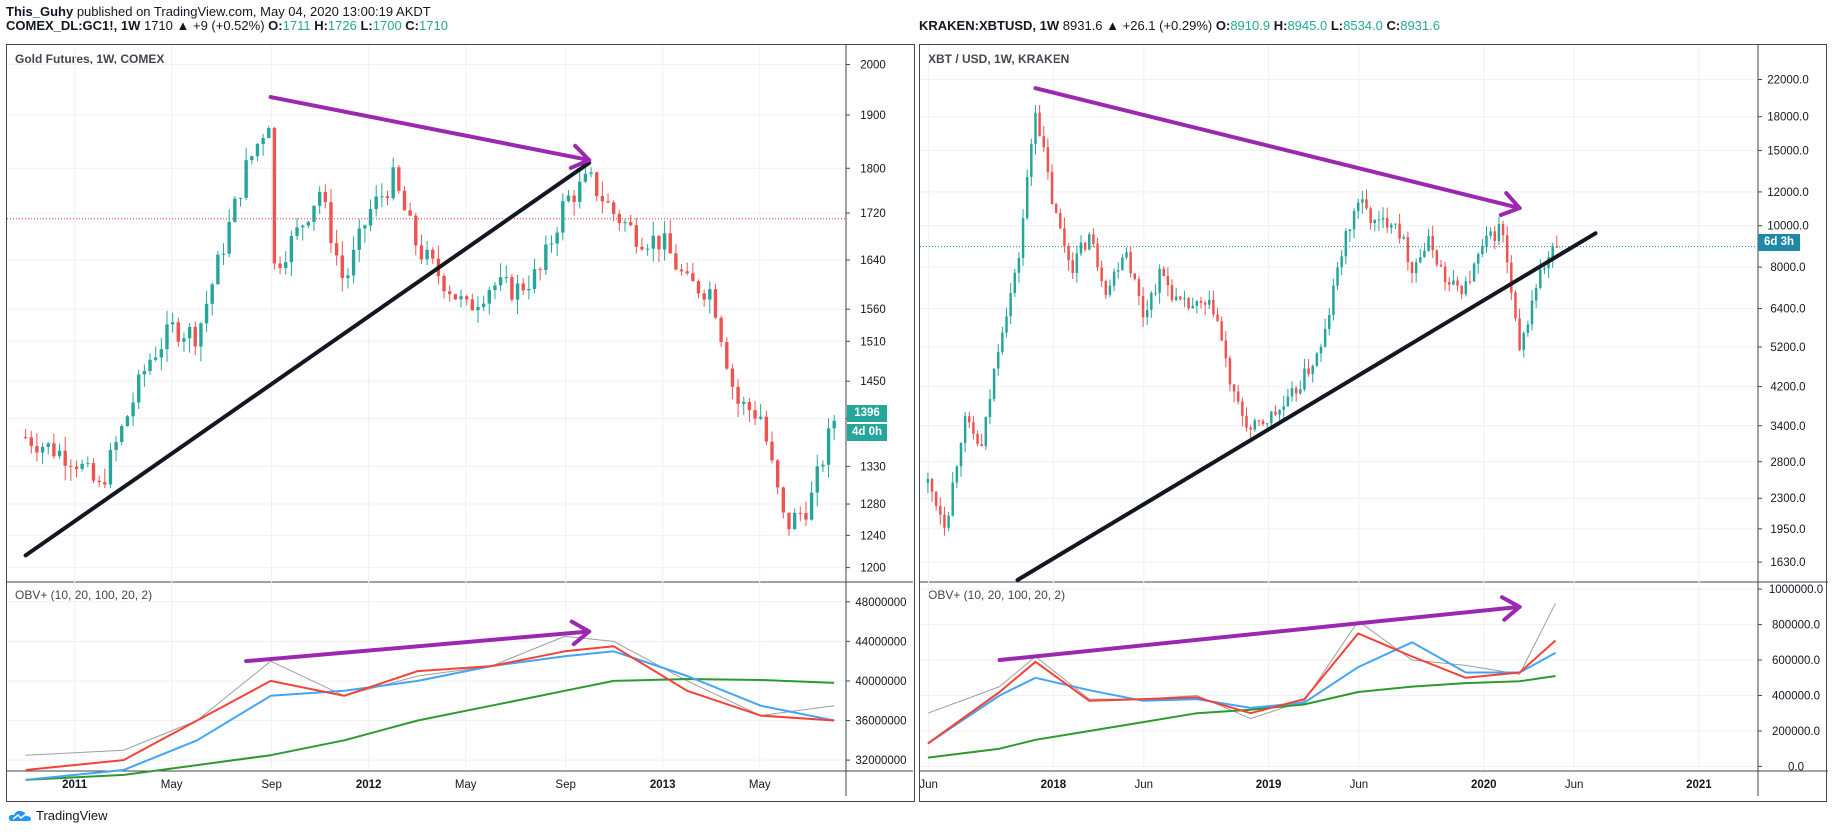 The height and width of the screenshot is (837, 1833). What do you see at coordinates (90, 59) in the screenshot?
I see `left-pane-title: Gold Futures, 1W, COMEX` at bounding box center [90, 59].